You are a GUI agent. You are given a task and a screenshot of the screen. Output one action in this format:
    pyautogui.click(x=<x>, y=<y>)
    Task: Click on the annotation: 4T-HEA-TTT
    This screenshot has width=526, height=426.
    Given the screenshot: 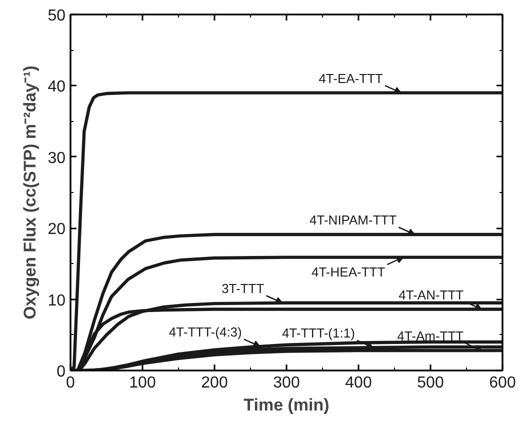 What is the action you would take?
    pyautogui.click(x=348, y=272)
    